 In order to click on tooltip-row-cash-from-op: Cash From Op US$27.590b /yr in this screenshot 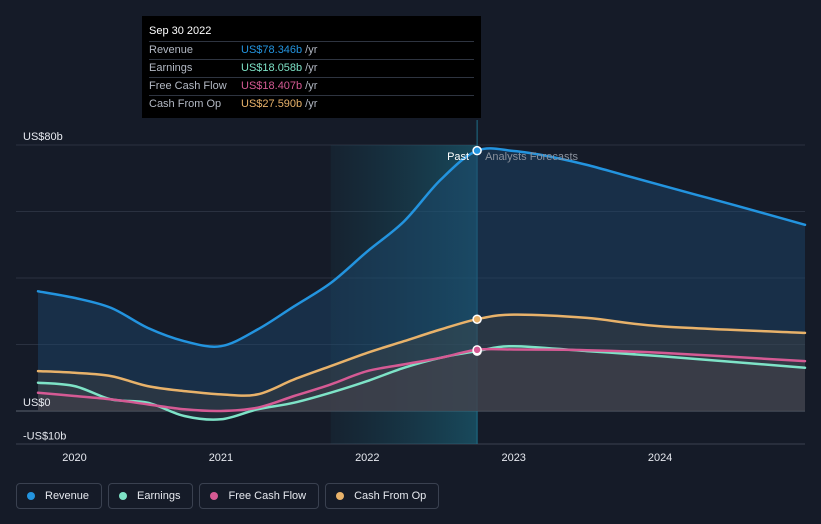, I will do `click(311, 104)`.